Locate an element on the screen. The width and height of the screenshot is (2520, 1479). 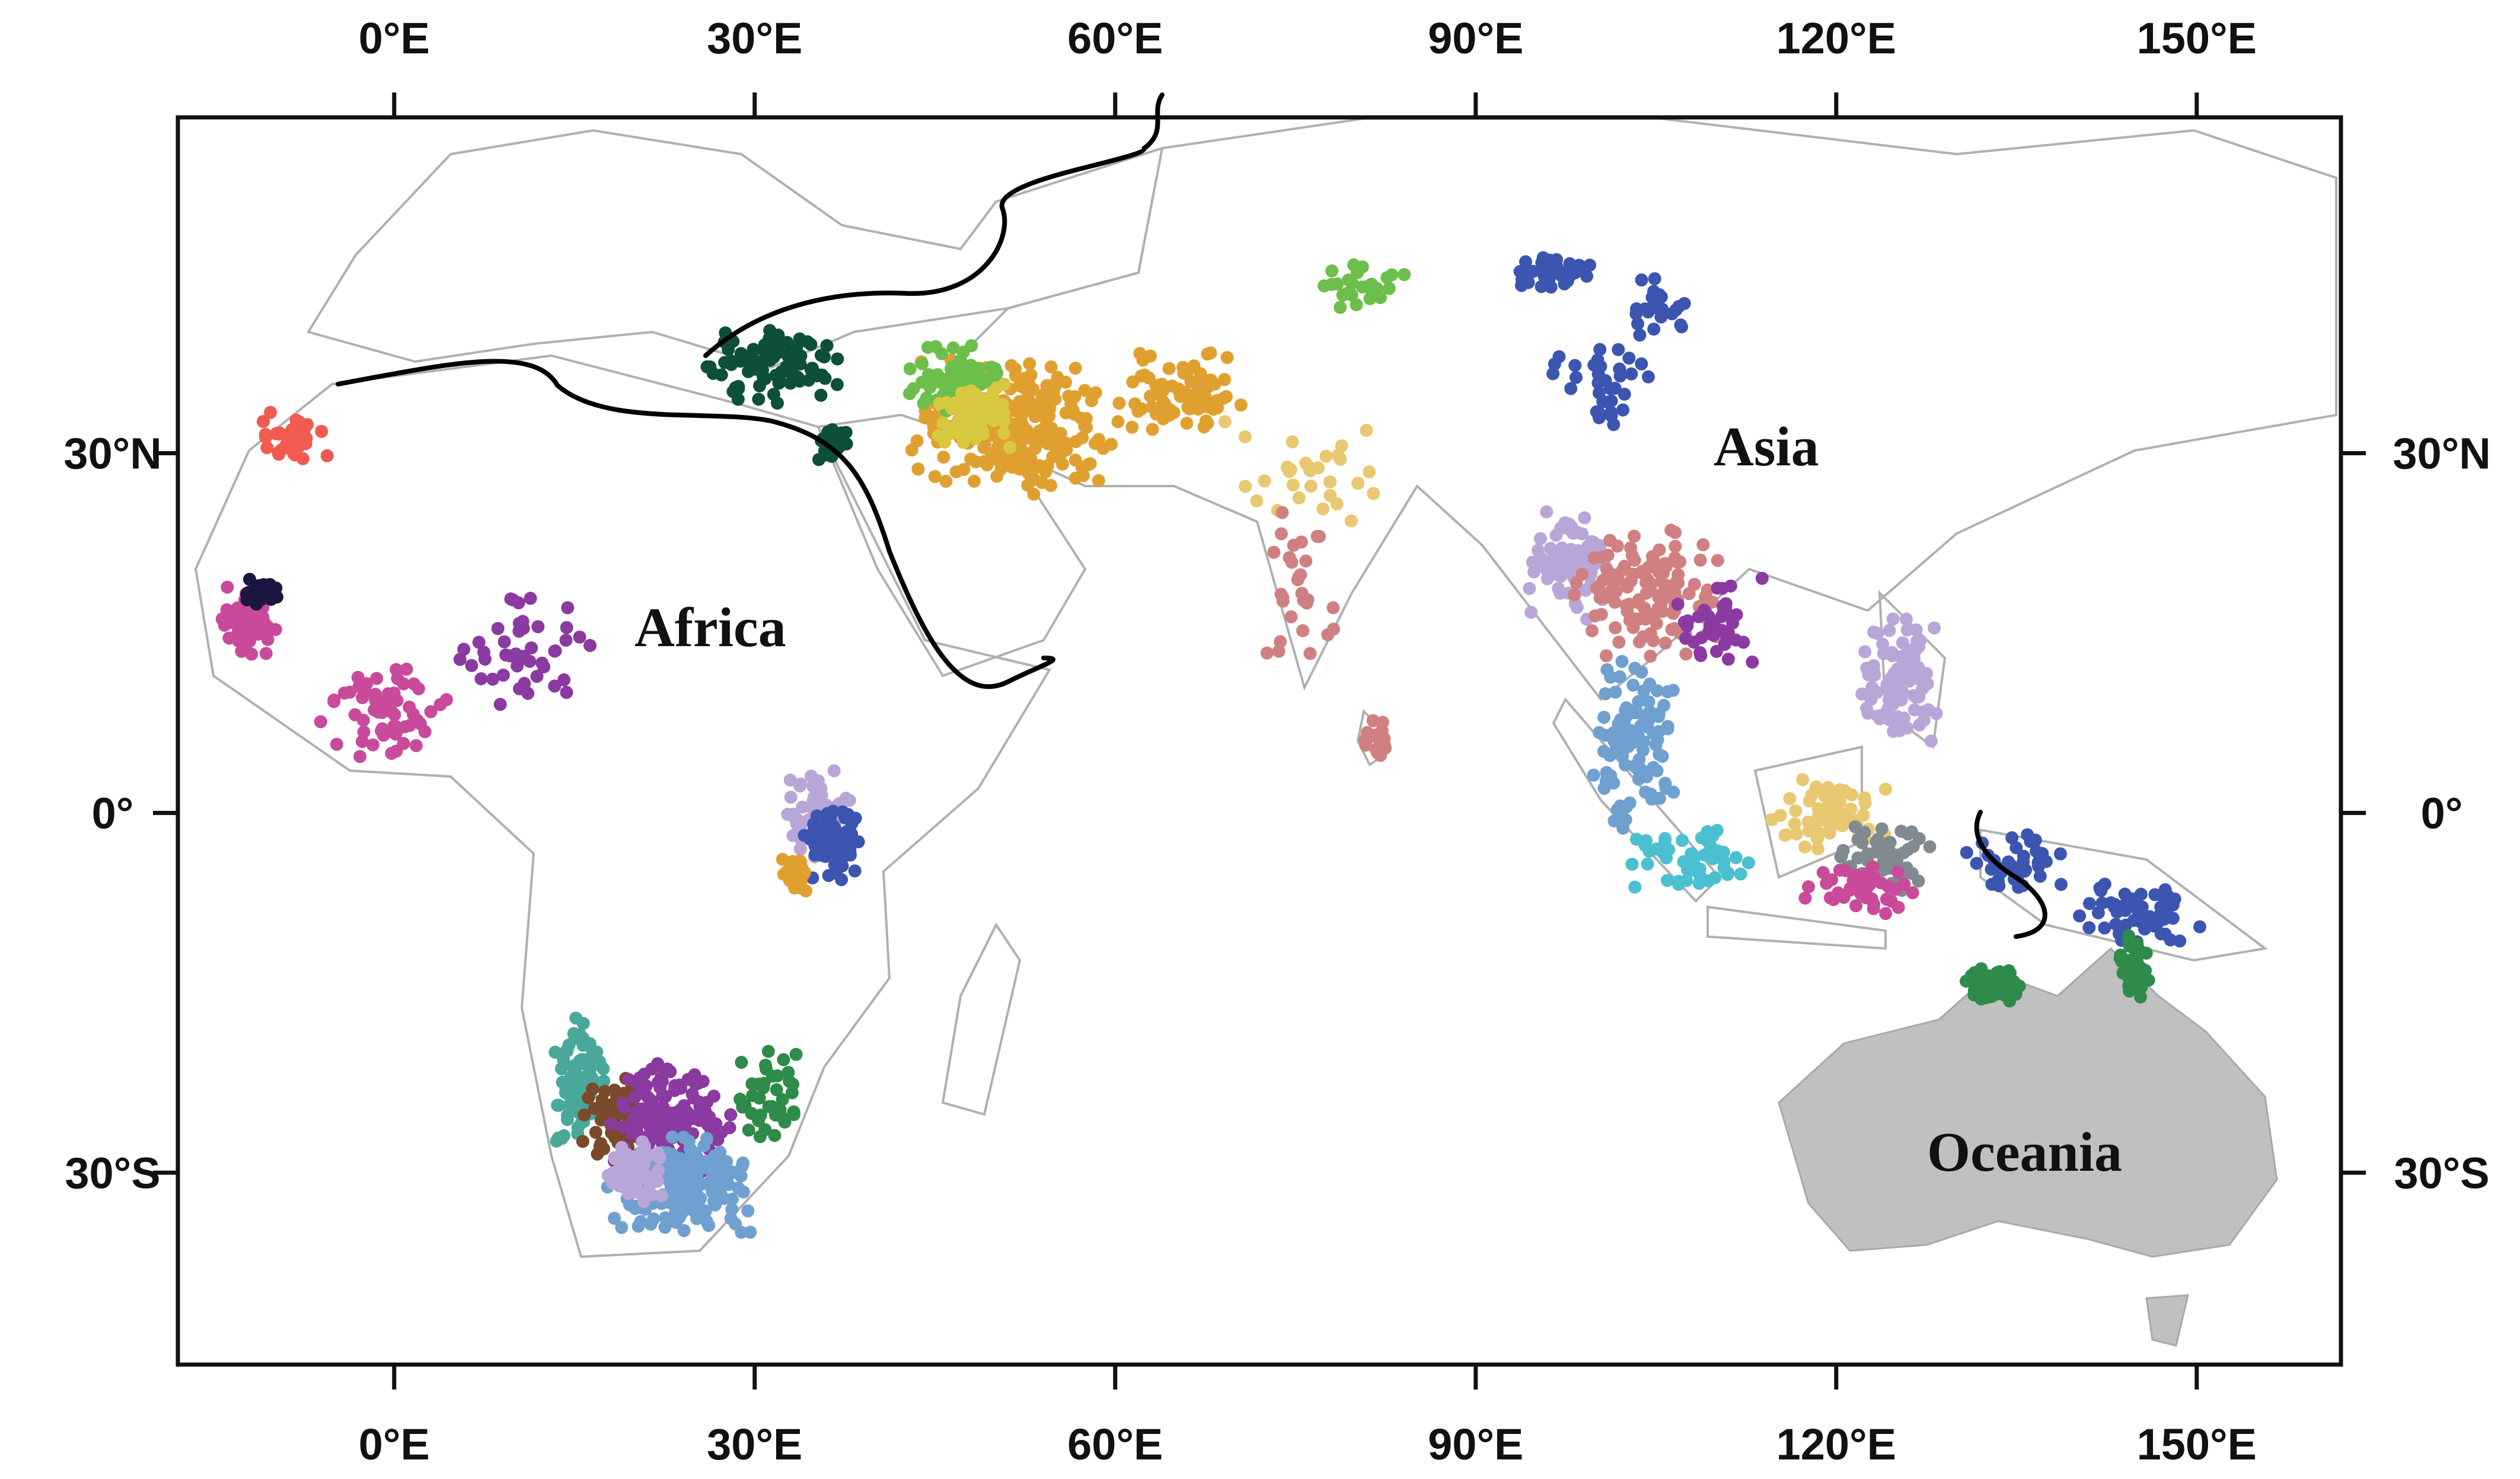
region-label-africa: Africa is located at coordinates (710, 628).